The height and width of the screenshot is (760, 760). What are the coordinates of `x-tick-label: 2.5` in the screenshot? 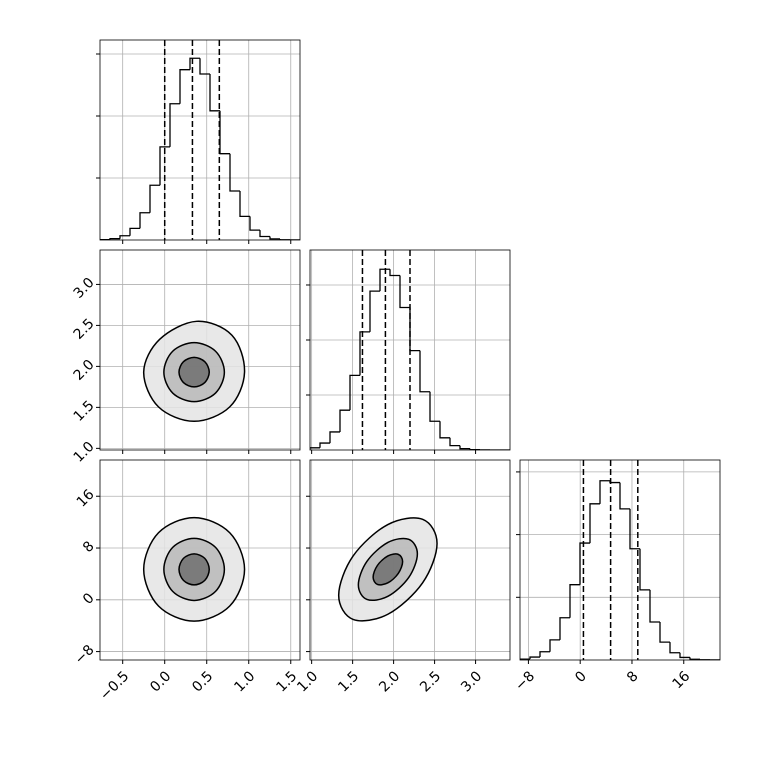 It's located at (430, 681).